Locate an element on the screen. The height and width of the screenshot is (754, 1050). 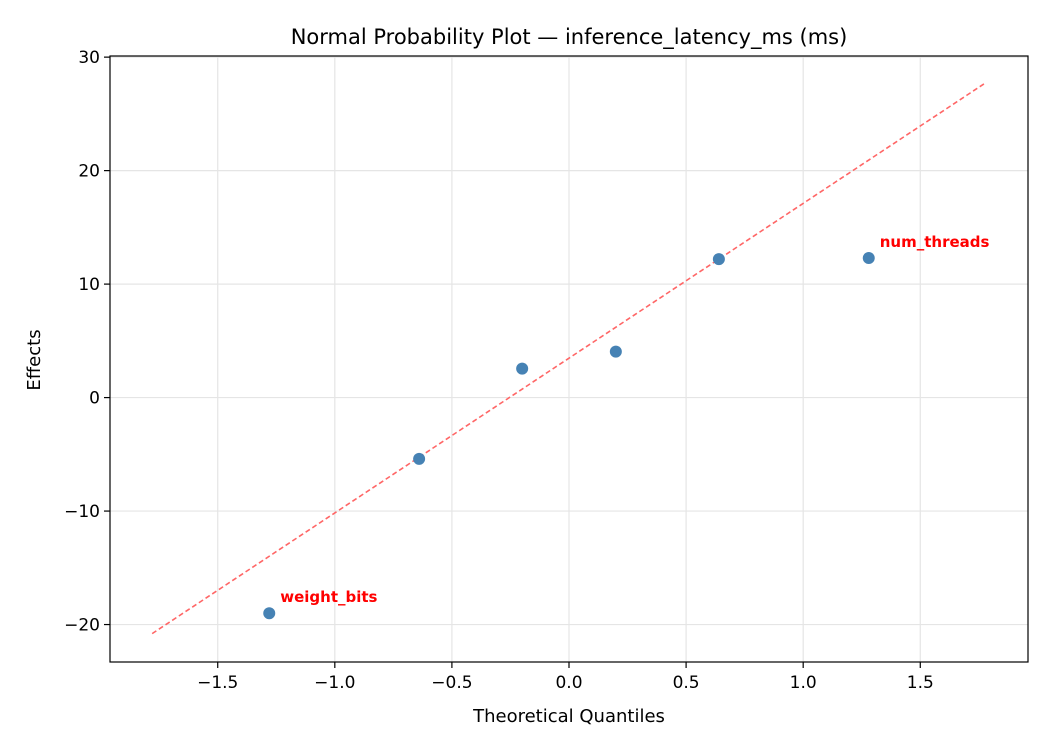
x-tick-label: 0.0 is located at coordinates (568, 683).